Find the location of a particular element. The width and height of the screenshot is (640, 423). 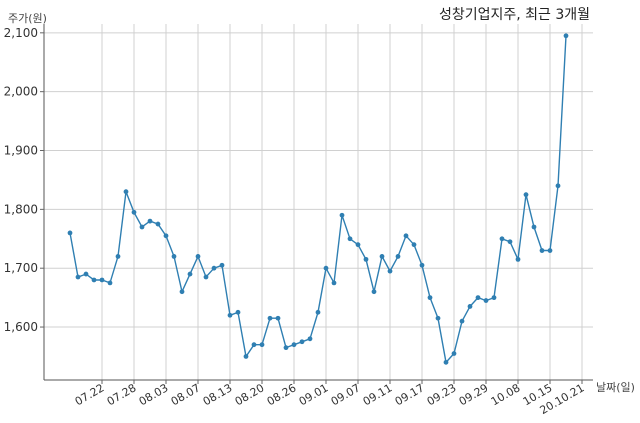

y-tick-label: 2,100 is located at coordinates (21, 33).